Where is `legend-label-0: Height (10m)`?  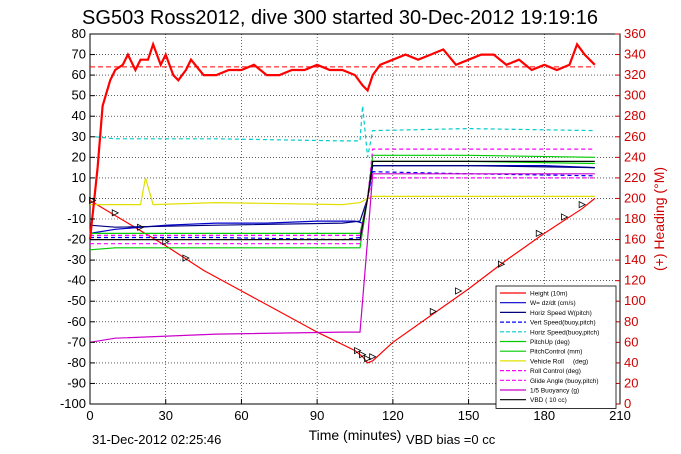 legend-label-0: Height (10m) is located at coordinates (549, 294).